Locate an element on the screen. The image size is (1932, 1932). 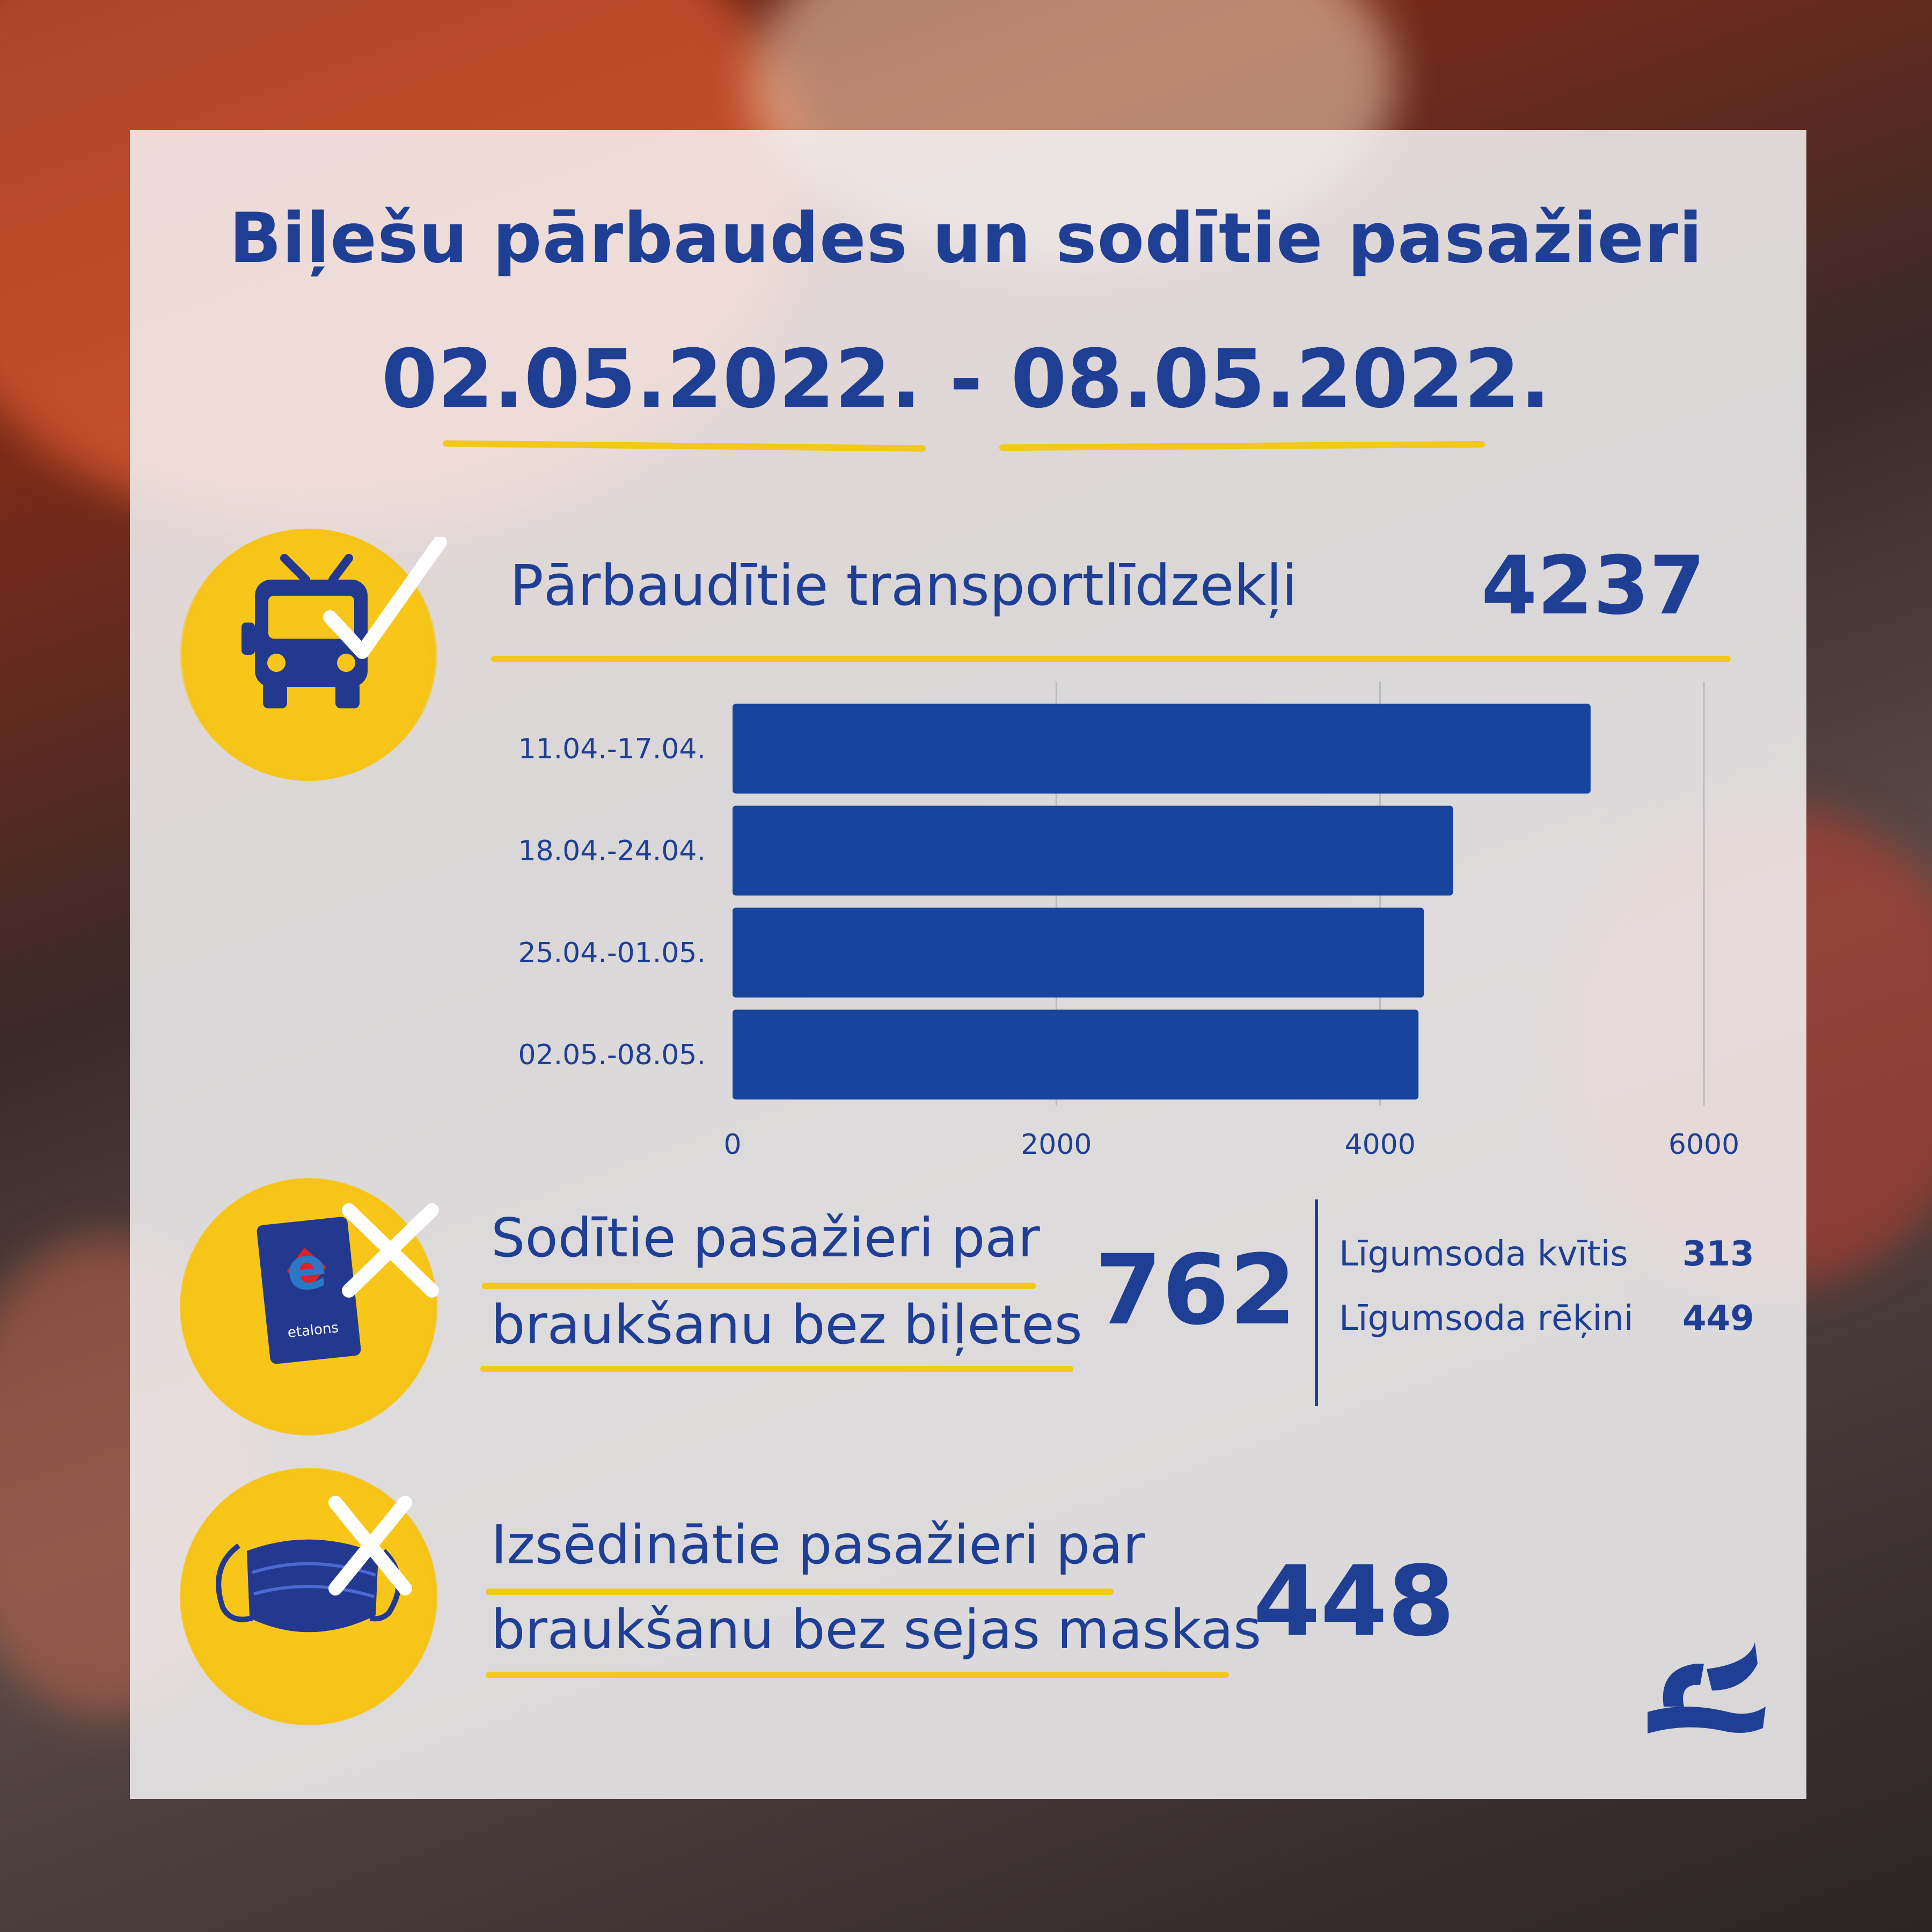
mask-value: 448 is located at coordinates (1354, 1602).